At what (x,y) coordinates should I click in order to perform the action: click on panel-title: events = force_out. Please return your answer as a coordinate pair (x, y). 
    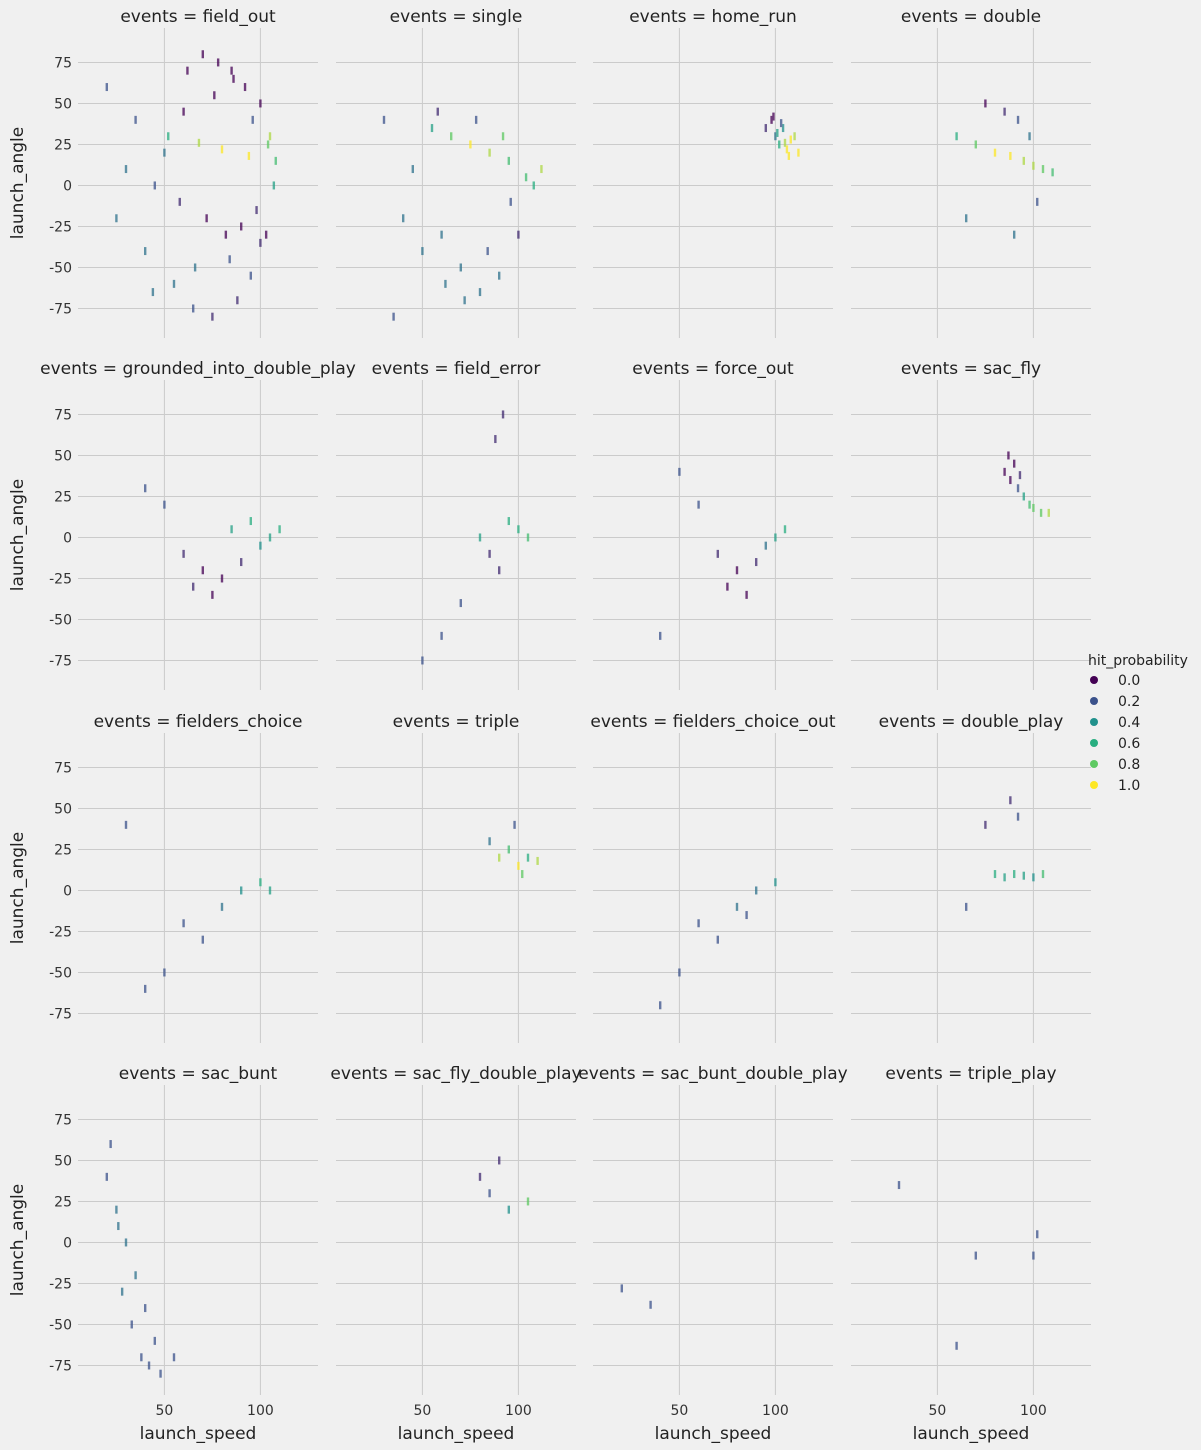
    Looking at the image, I should click on (713, 369).